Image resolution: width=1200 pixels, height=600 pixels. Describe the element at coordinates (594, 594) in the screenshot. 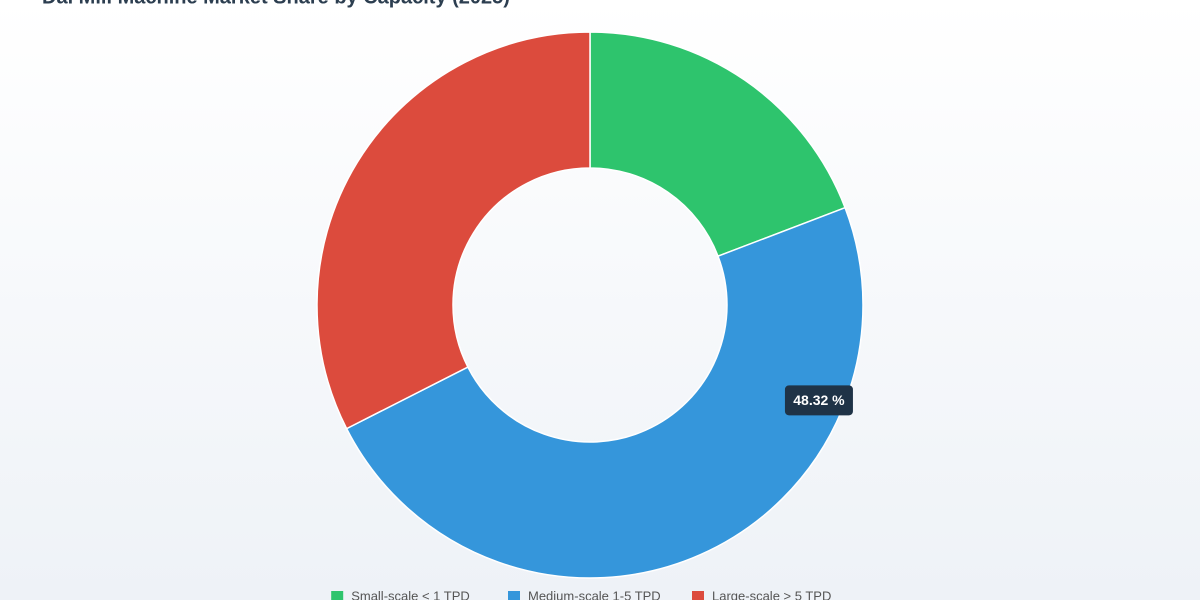

I see `legend-label: Medium-scale 1-5 TPD` at that location.